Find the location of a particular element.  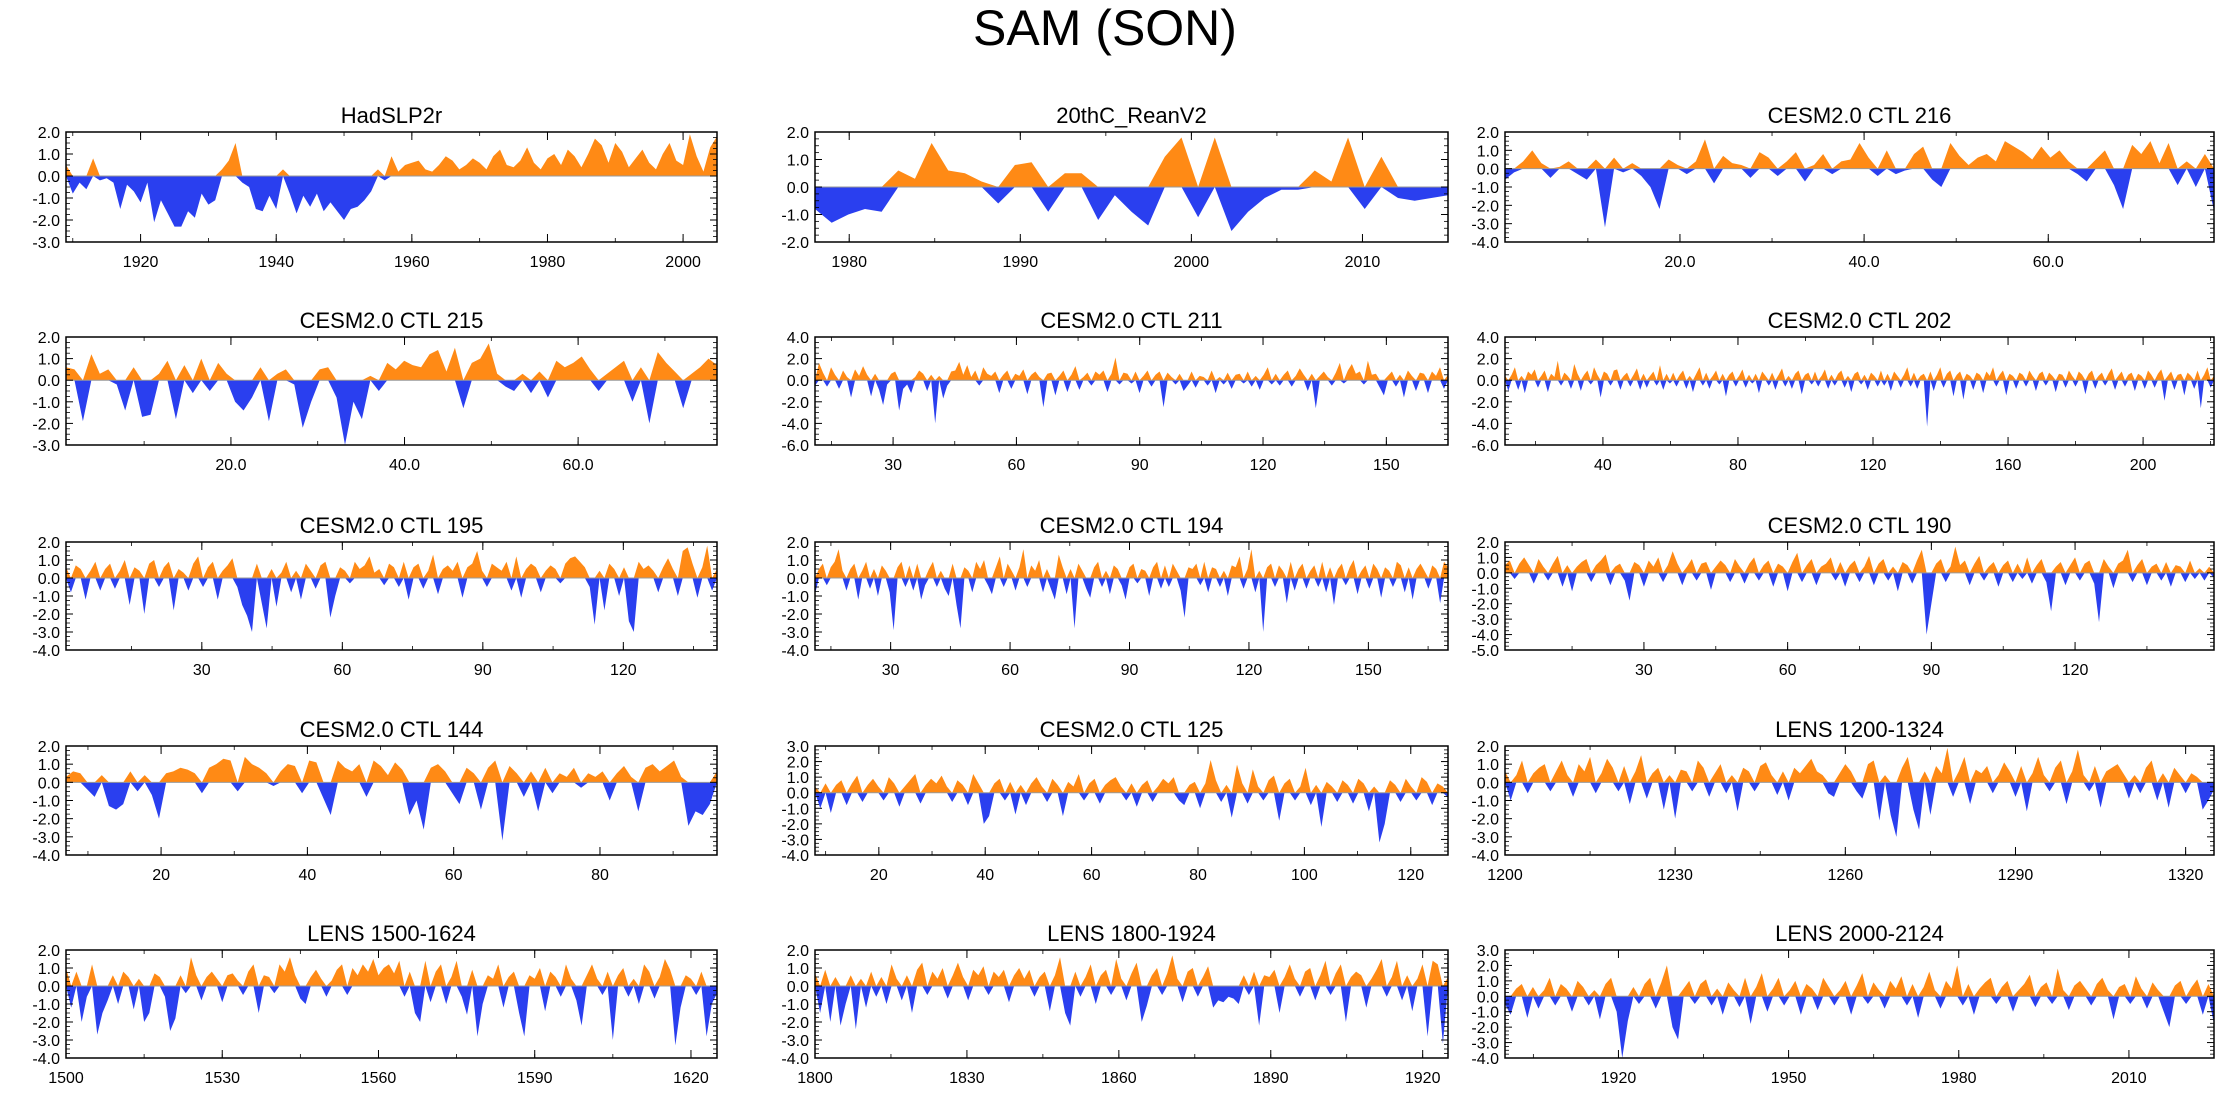

panel-title: LENS 1500-1624 is located at coordinates (391, 933).